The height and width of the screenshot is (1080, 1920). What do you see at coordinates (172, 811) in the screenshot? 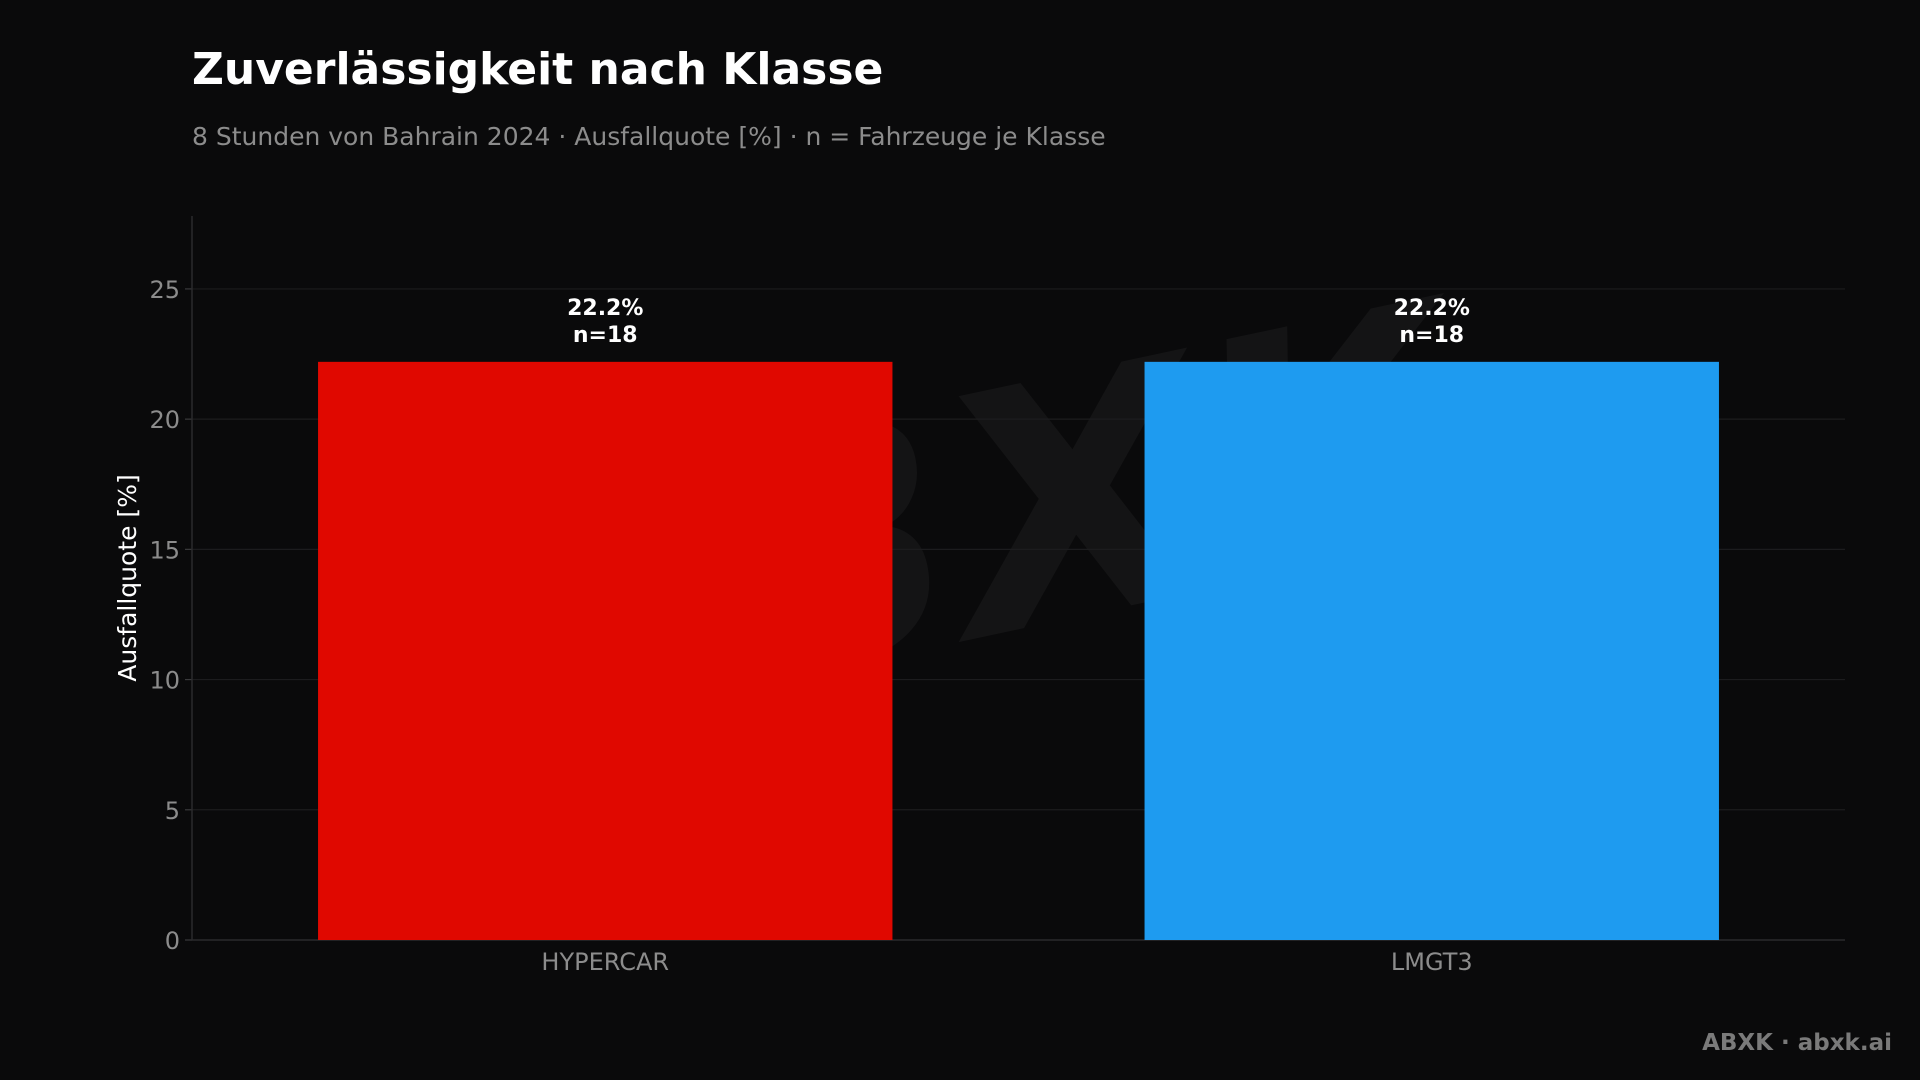
I see `y-tick-label: 5` at bounding box center [172, 811].